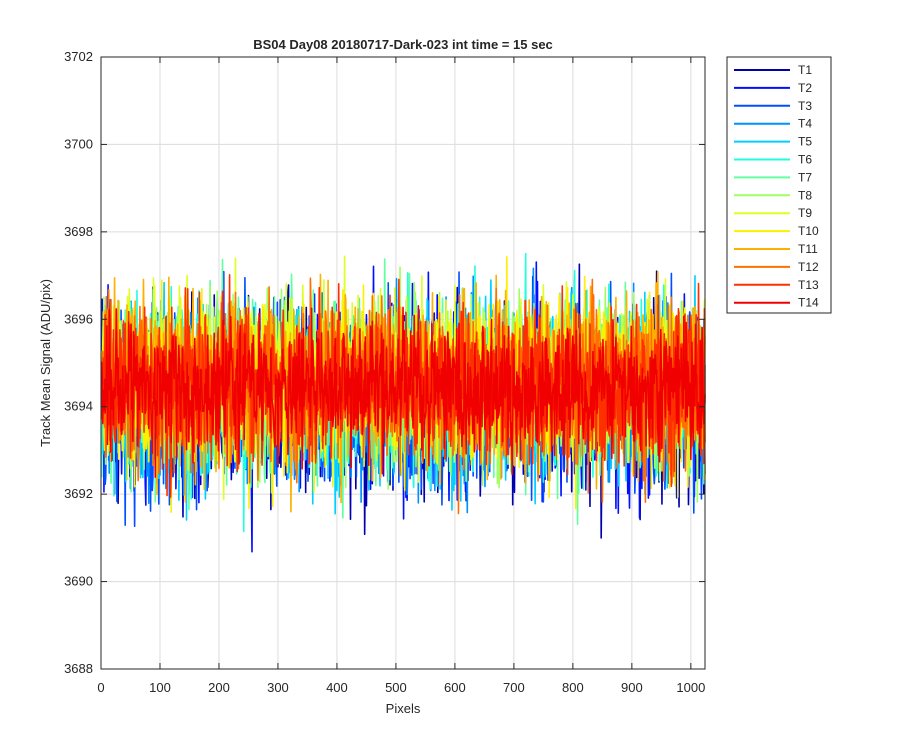 This screenshot has width=900, height=750. What do you see at coordinates (805, 70) in the screenshot?
I see `legend-label-t1: T1` at bounding box center [805, 70].